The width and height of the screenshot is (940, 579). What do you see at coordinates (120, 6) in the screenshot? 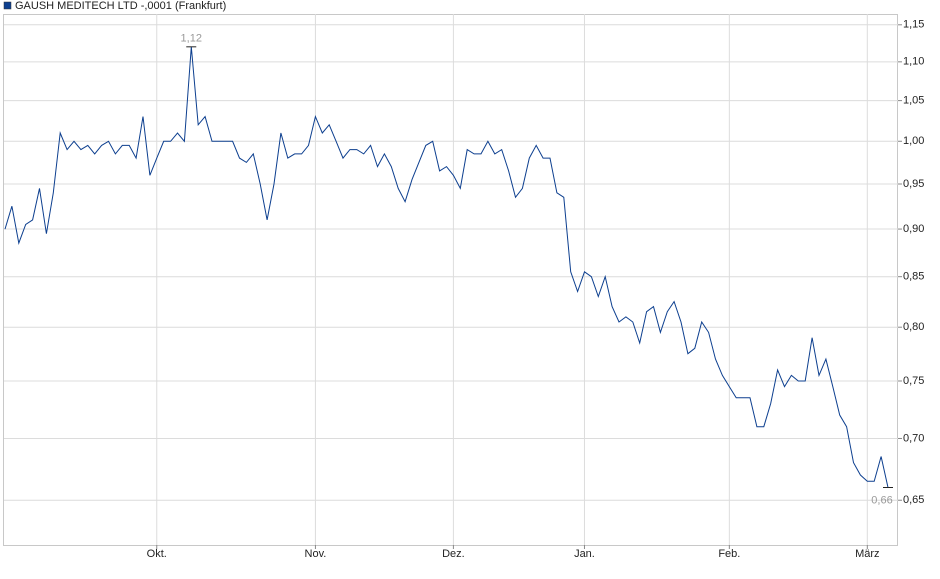
I see `legend-label: GAUSH MEDITECH LTD -,0001 (Frankfurt)` at bounding box center [120, 6].